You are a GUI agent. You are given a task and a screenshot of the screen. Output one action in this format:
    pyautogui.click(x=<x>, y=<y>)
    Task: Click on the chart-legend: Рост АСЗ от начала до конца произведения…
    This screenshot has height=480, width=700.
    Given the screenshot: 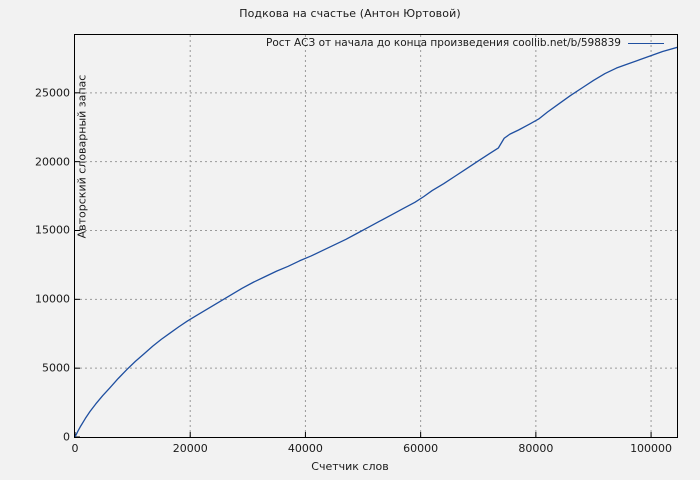 What is the action you would take?
    pyautogui.click(x=465, y=43)
    